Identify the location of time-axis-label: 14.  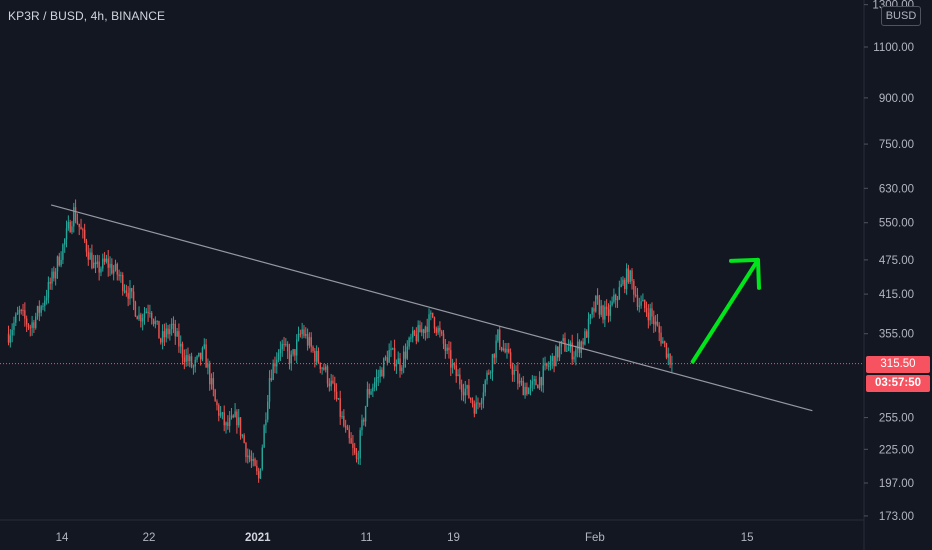
(62, 538).